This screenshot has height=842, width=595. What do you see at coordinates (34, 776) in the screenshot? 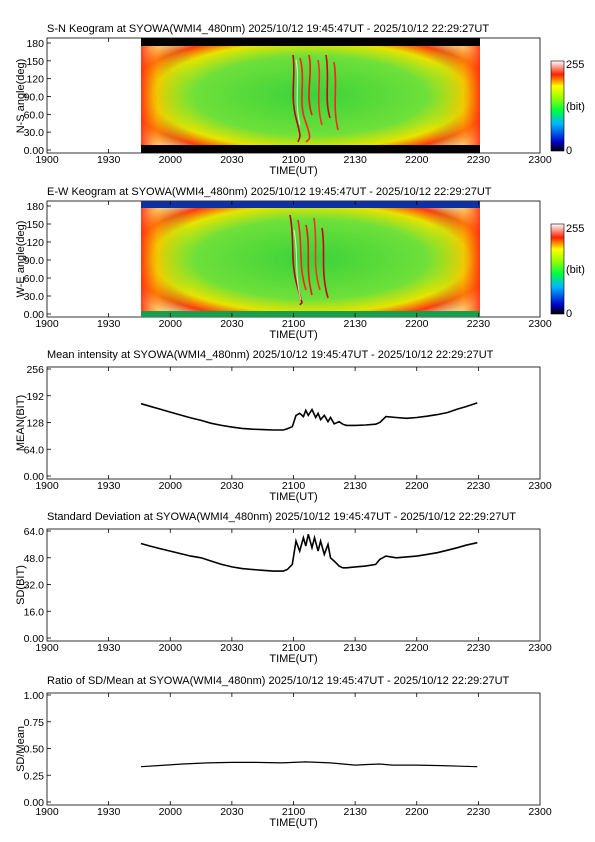
I see `y-tick-label: 0.25` at bounding box center [34, 776].